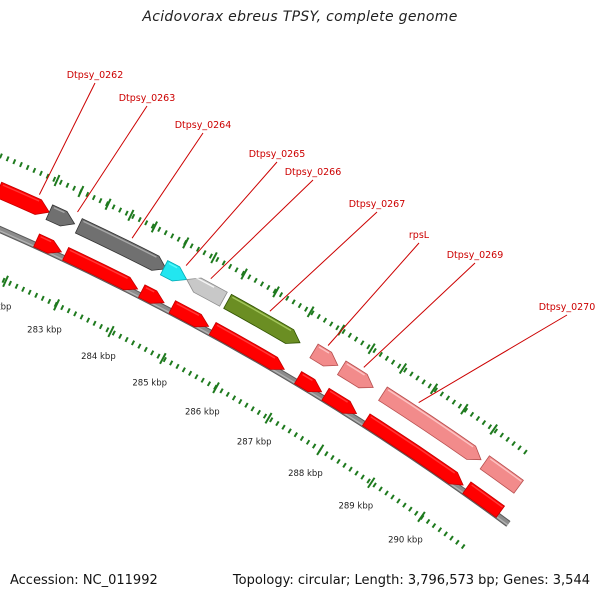 The image size is (600, 600). I want to click on page-title: Acidovorax ebreus TPSY, complete genome, so click(300, 17).